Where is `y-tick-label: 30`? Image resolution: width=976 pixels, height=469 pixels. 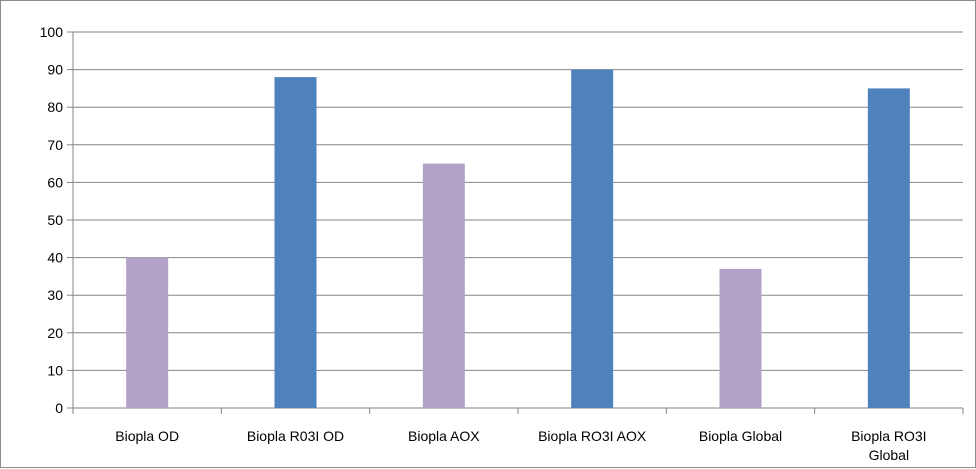
y-tick-label: 30 is located at coordinates (55, 295).